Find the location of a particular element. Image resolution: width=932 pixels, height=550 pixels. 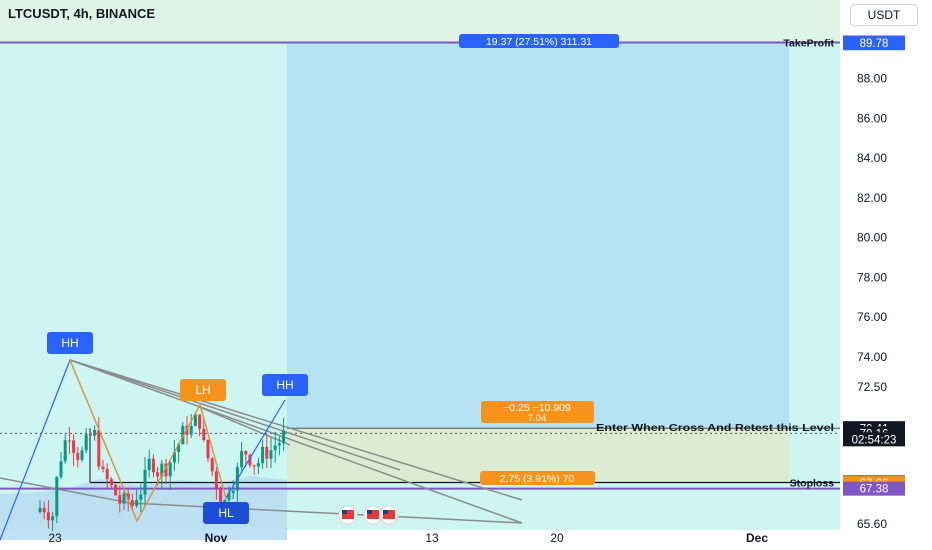

y-tick-label: 74.00 is located at coordinates (872, 357).